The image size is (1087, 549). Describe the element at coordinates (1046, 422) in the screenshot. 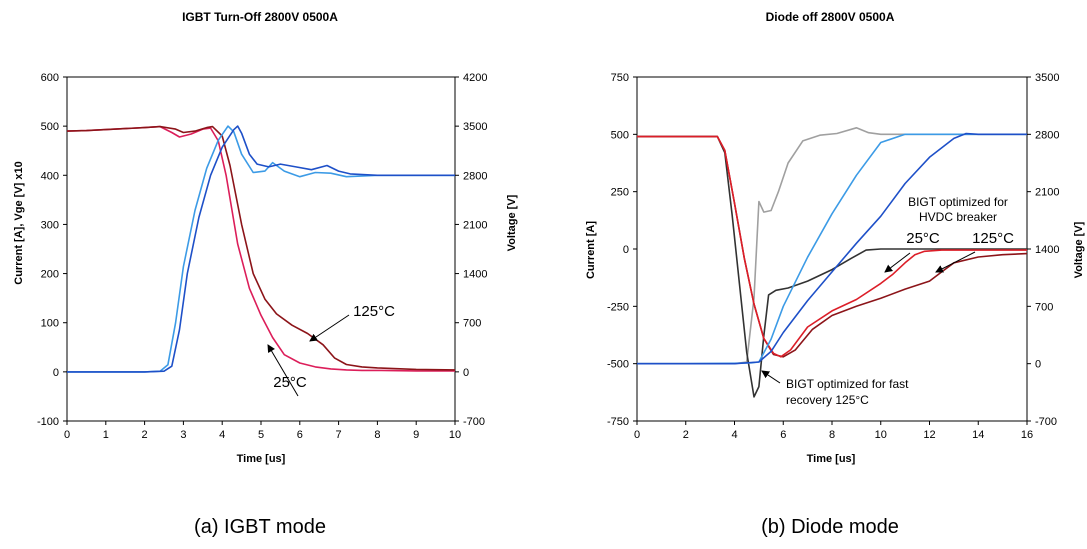

I see `chart-b-y2-tick-label: -700` at that location.